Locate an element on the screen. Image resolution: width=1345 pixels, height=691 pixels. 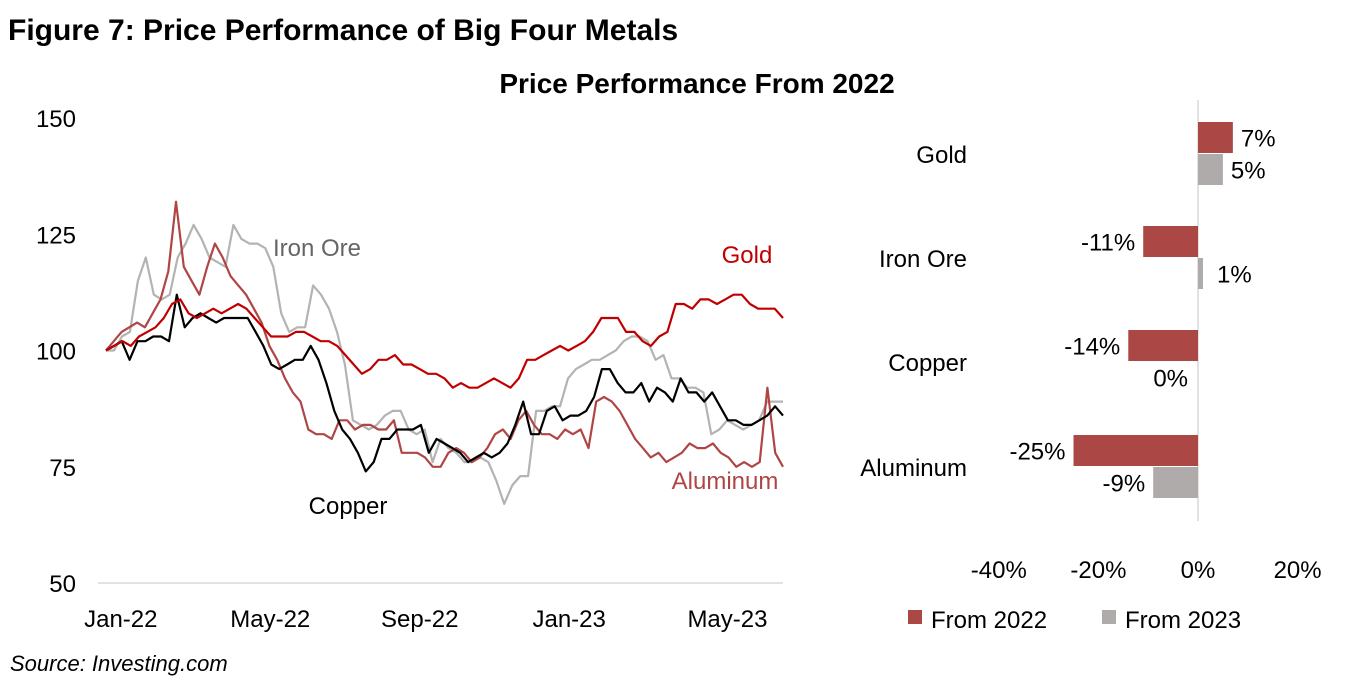
y-tick-label: 150 is located at coordinates (56, 119).